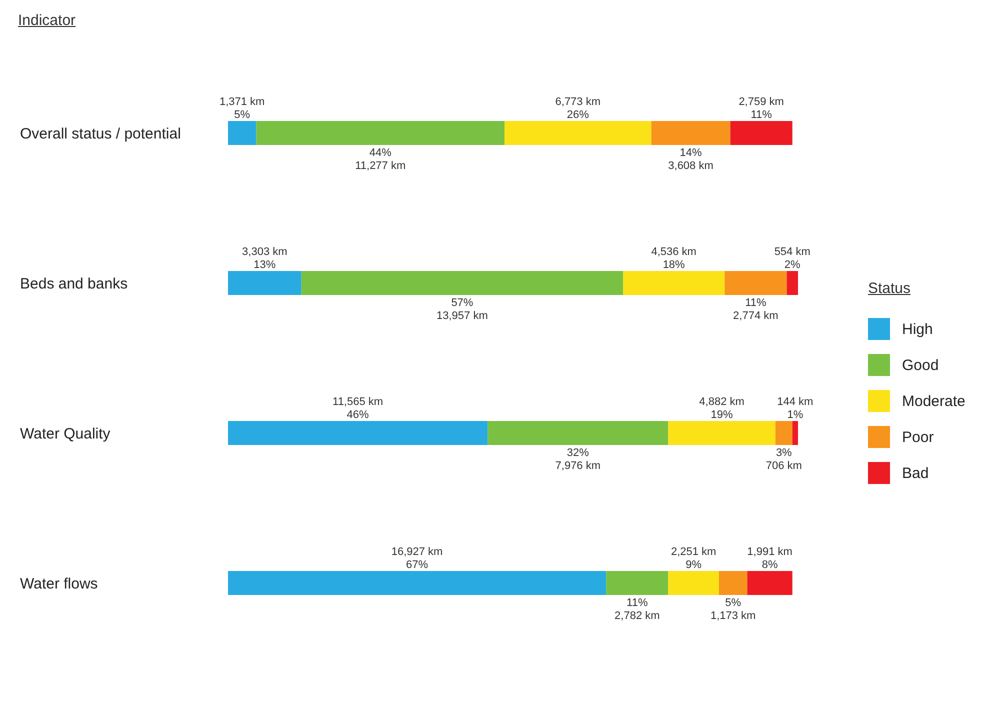  I want to click on data-label: 19%, so click(722, 415).